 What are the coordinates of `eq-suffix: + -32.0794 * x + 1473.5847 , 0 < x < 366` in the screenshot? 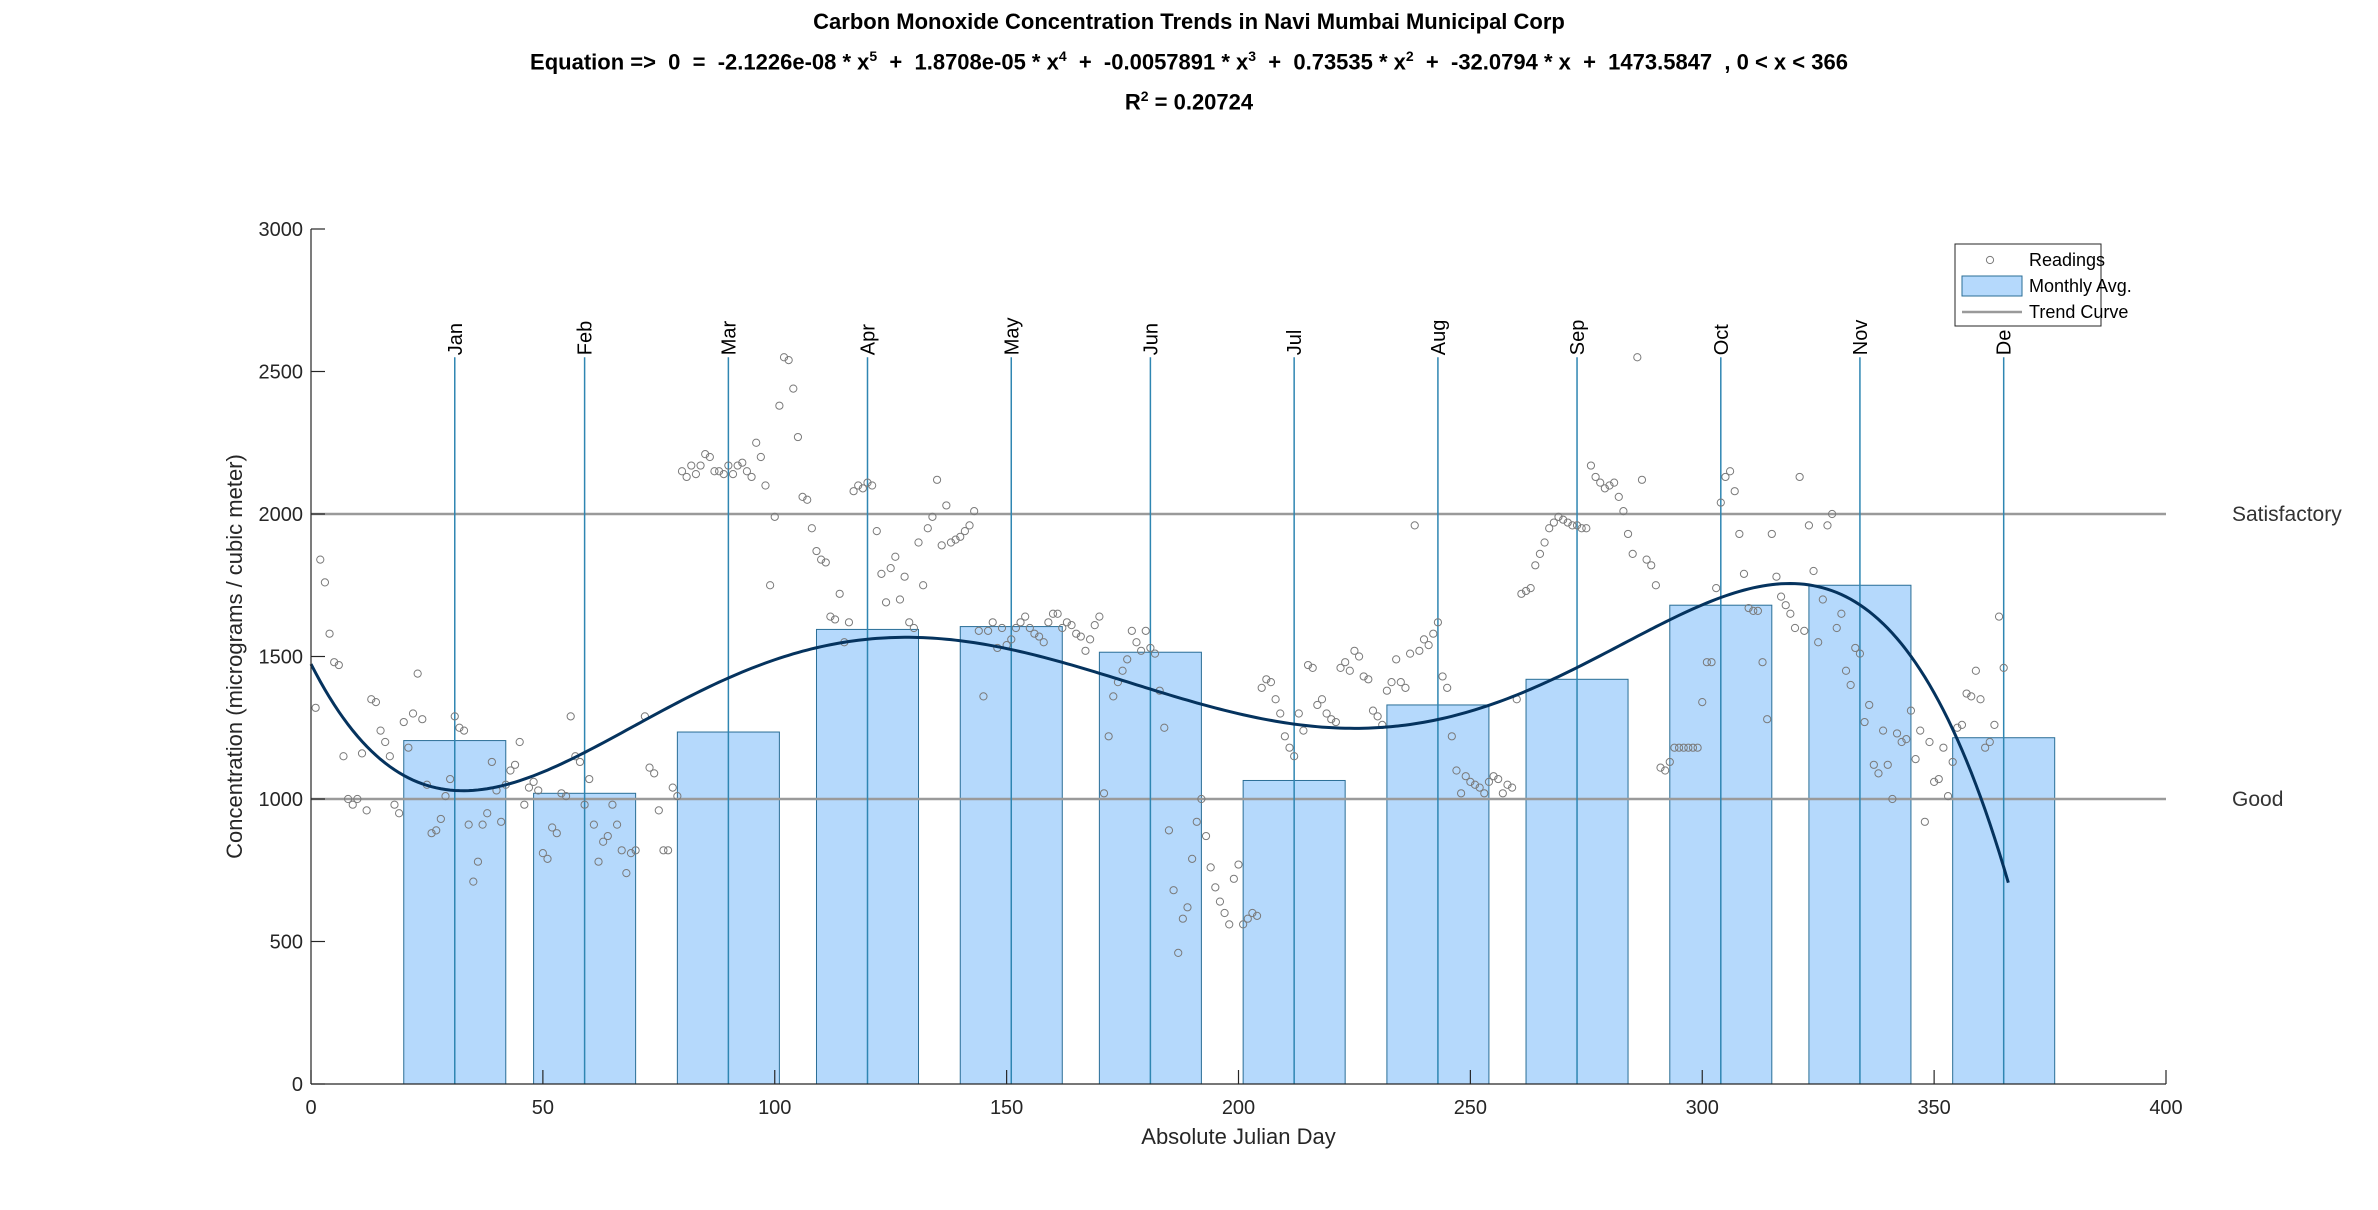 It's located at (1630, 62).